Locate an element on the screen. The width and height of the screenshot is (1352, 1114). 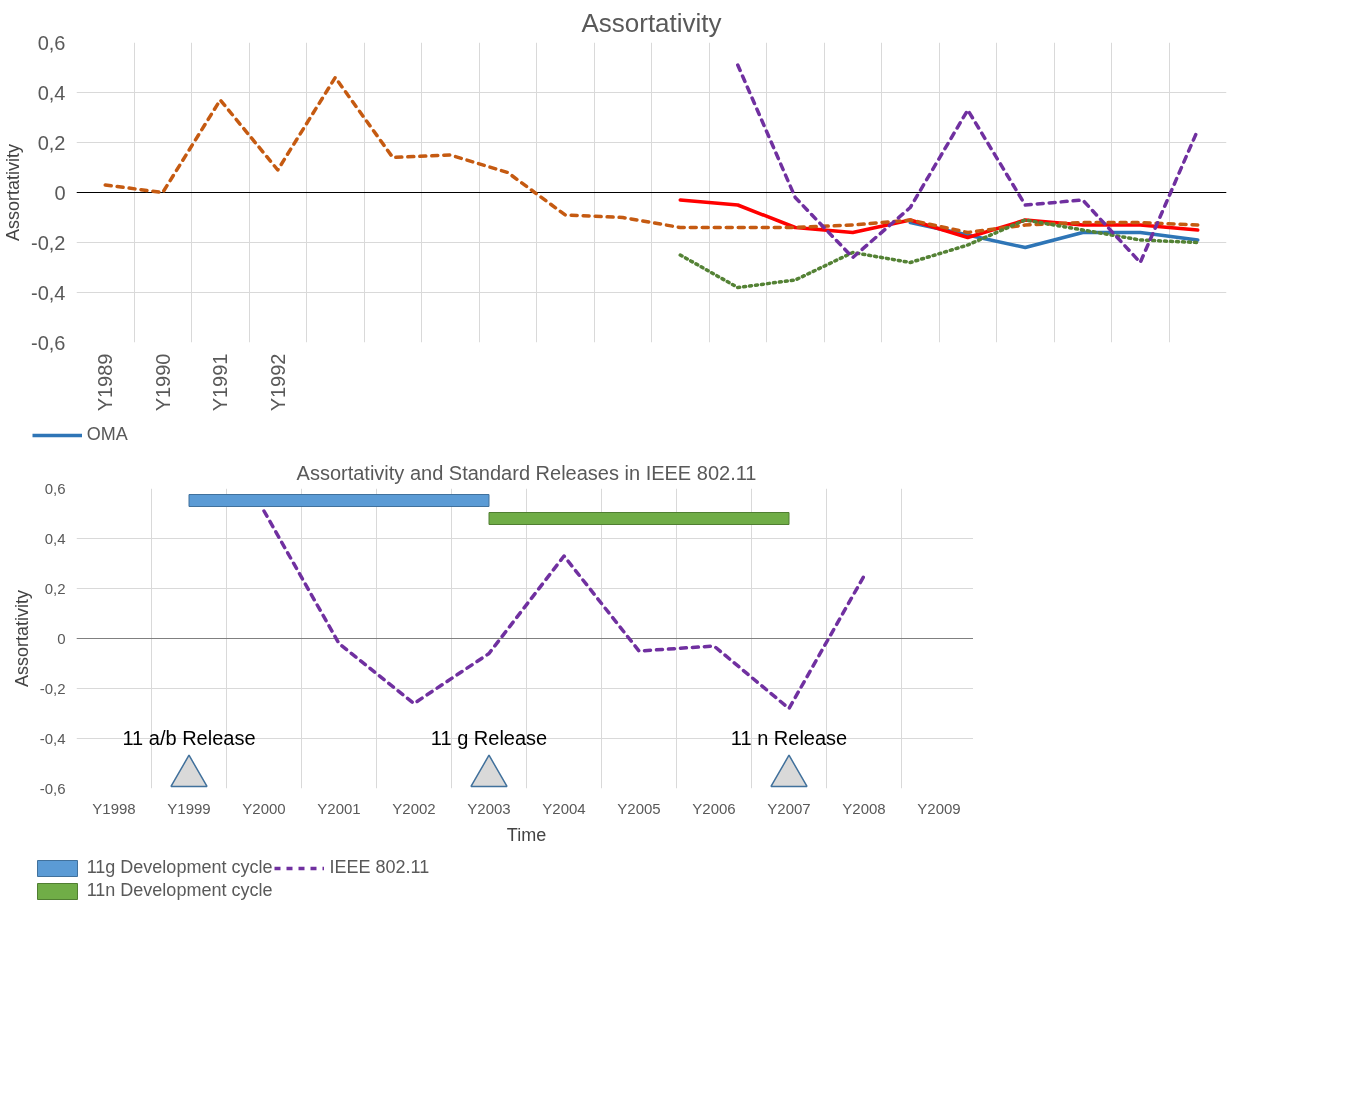
x-tick-label: Y2004 is located at coordinates (564, 808).